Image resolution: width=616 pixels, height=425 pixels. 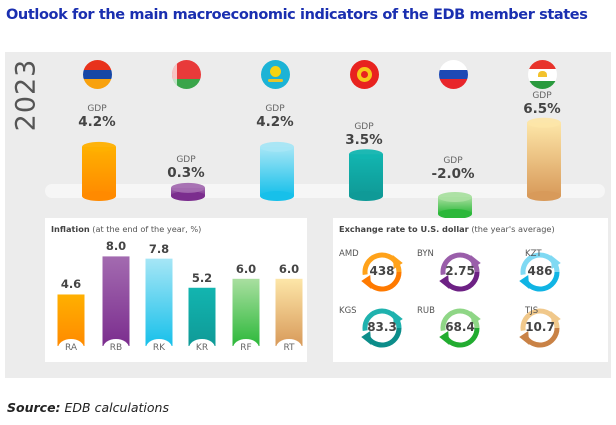 What do you see at coordinates (289, 268) in the screenshot?
I see `inflation-value-rt: 6.0` at bounding box center [289, 268].